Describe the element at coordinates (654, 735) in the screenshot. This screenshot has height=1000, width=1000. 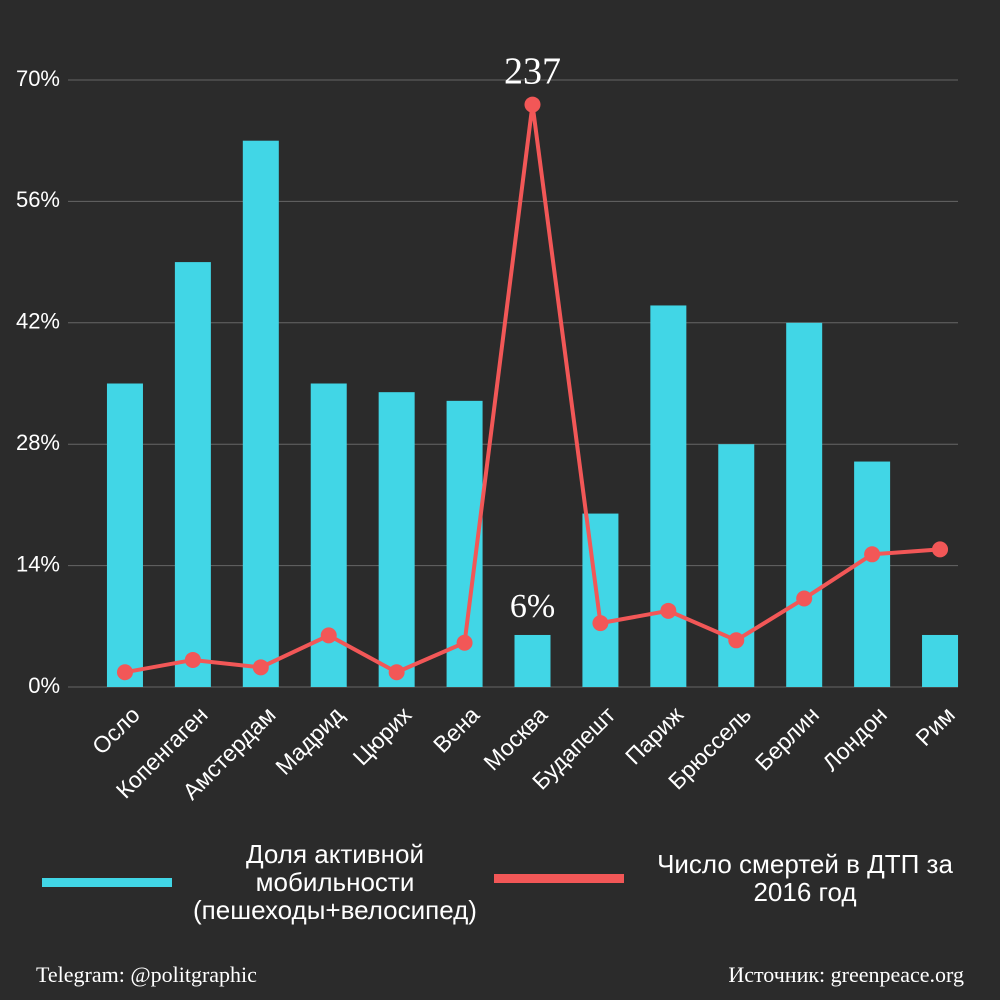
I see `x-tick-label: Париж` at that location.